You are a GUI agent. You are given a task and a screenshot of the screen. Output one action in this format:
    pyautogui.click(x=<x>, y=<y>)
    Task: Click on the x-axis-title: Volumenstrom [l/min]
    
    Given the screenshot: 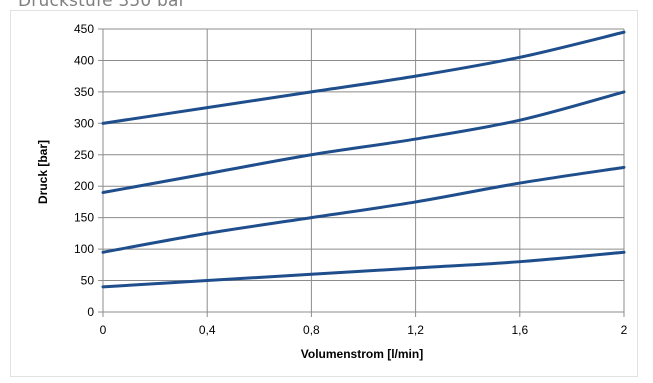 What is the action you would take?
    pyautogui.click(x=362, y=354)
    